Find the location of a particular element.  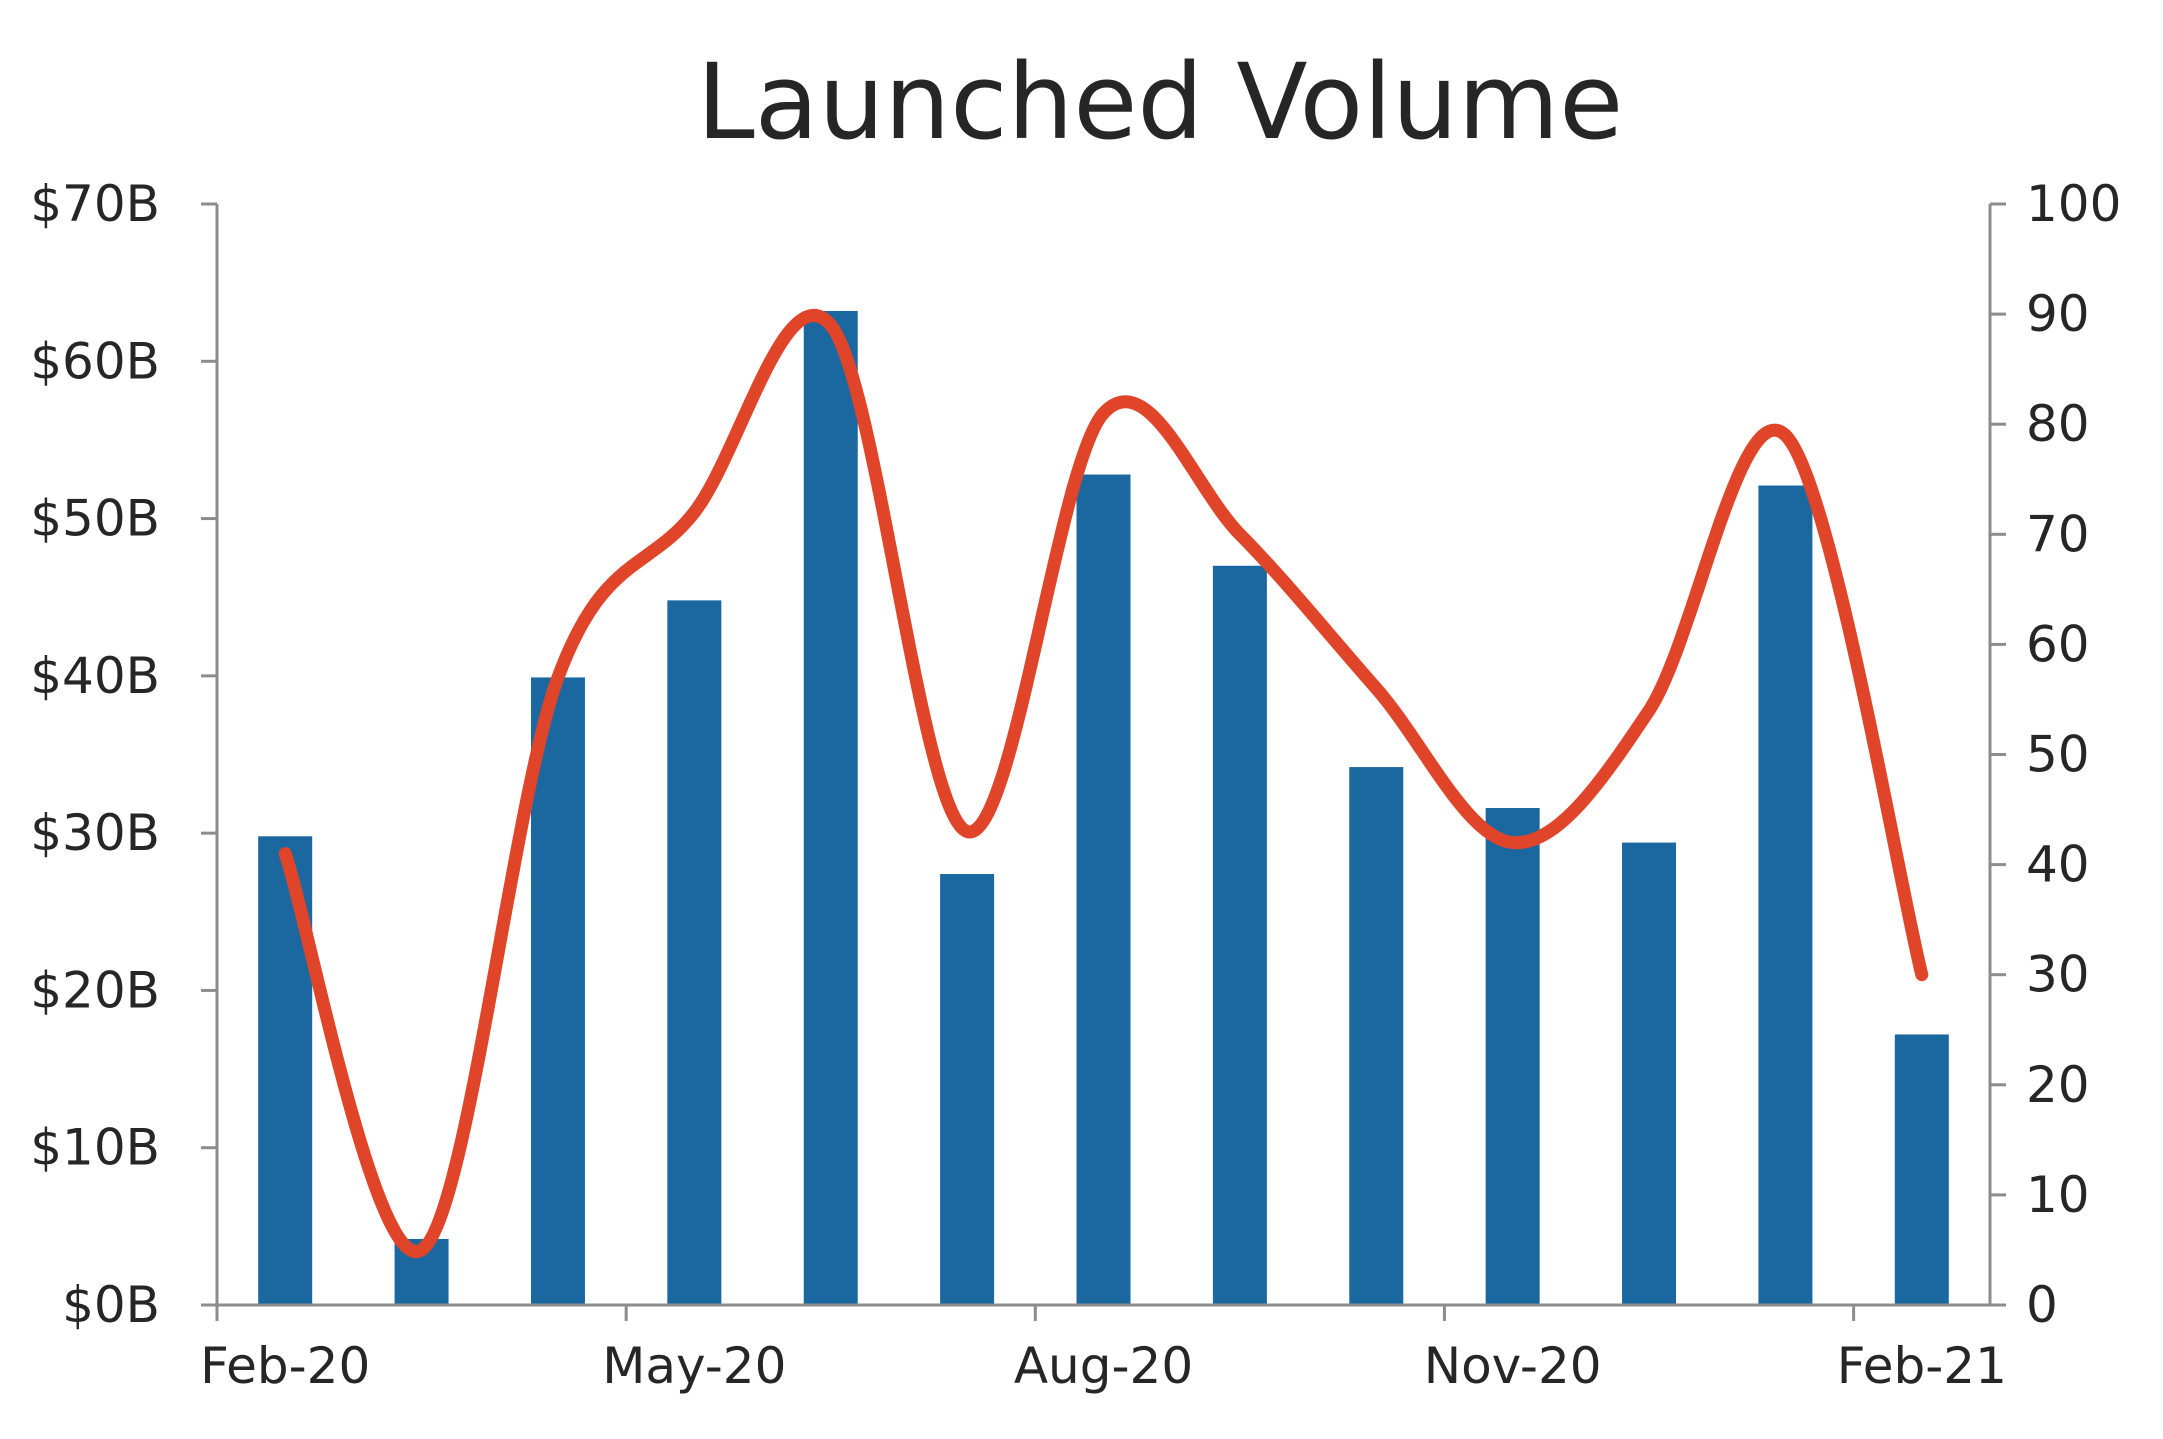

y-right-tick-label: 100 is located at coordinates (2073, 204).